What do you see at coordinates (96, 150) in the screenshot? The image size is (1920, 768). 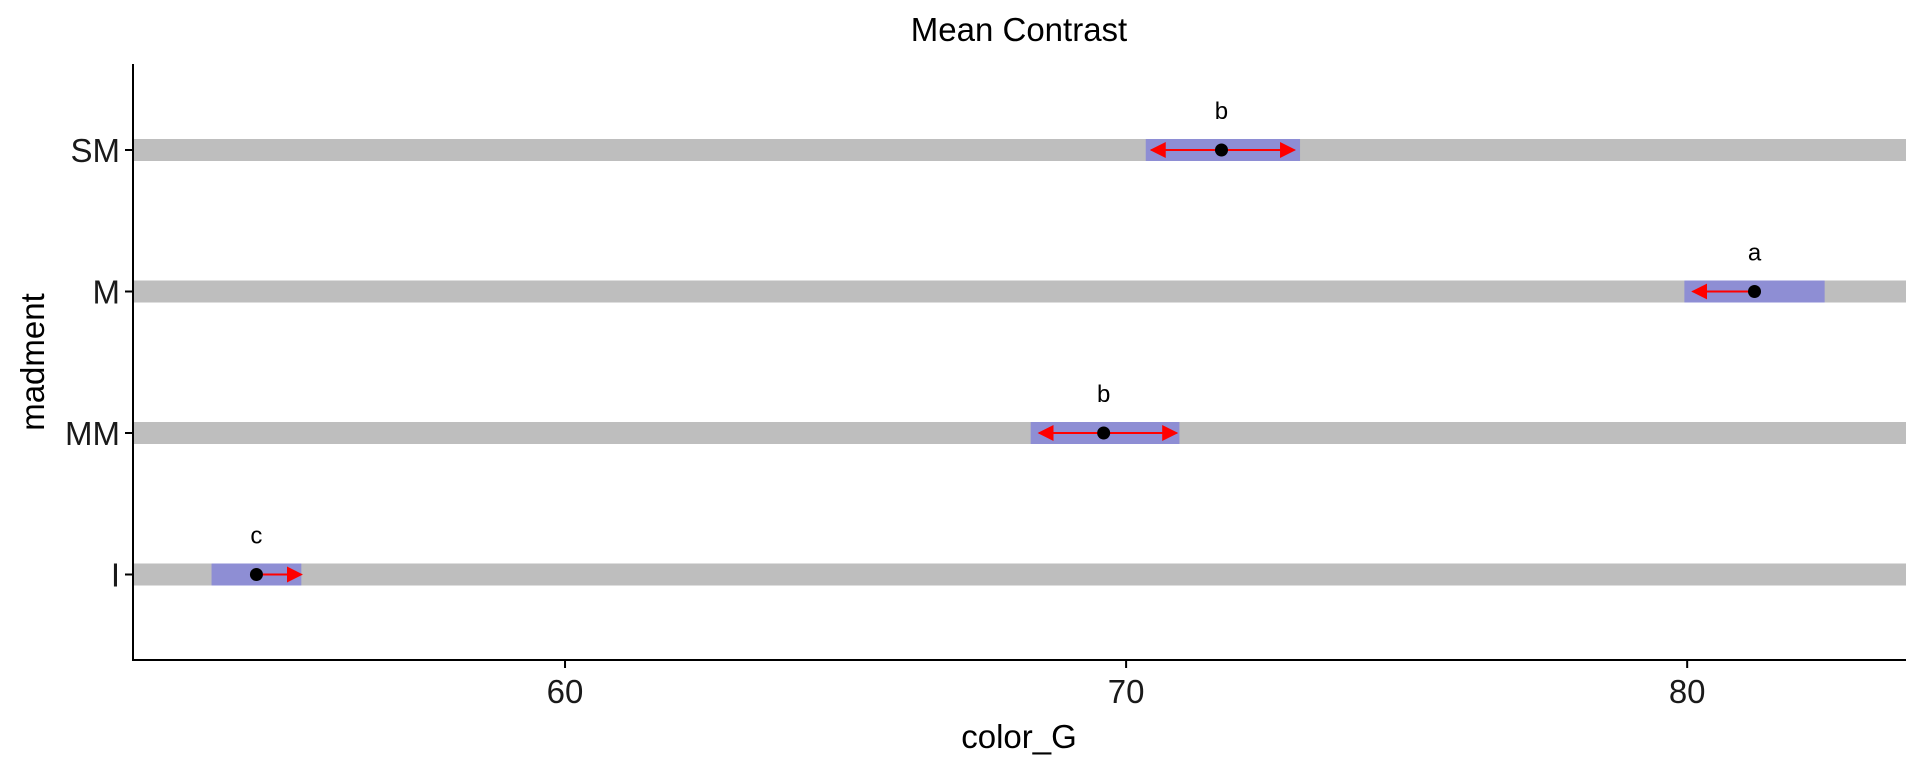 I see `y-tick-label-sm: SM` at bounding box center [96, 150].